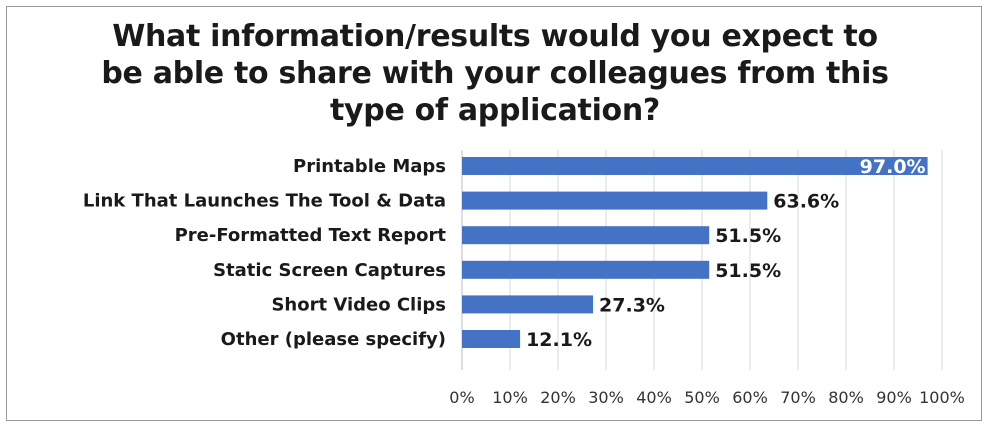  Describe the element at coordinates (846, 397) in the screenshot. I see `x-tick-label: 80%` at that location.